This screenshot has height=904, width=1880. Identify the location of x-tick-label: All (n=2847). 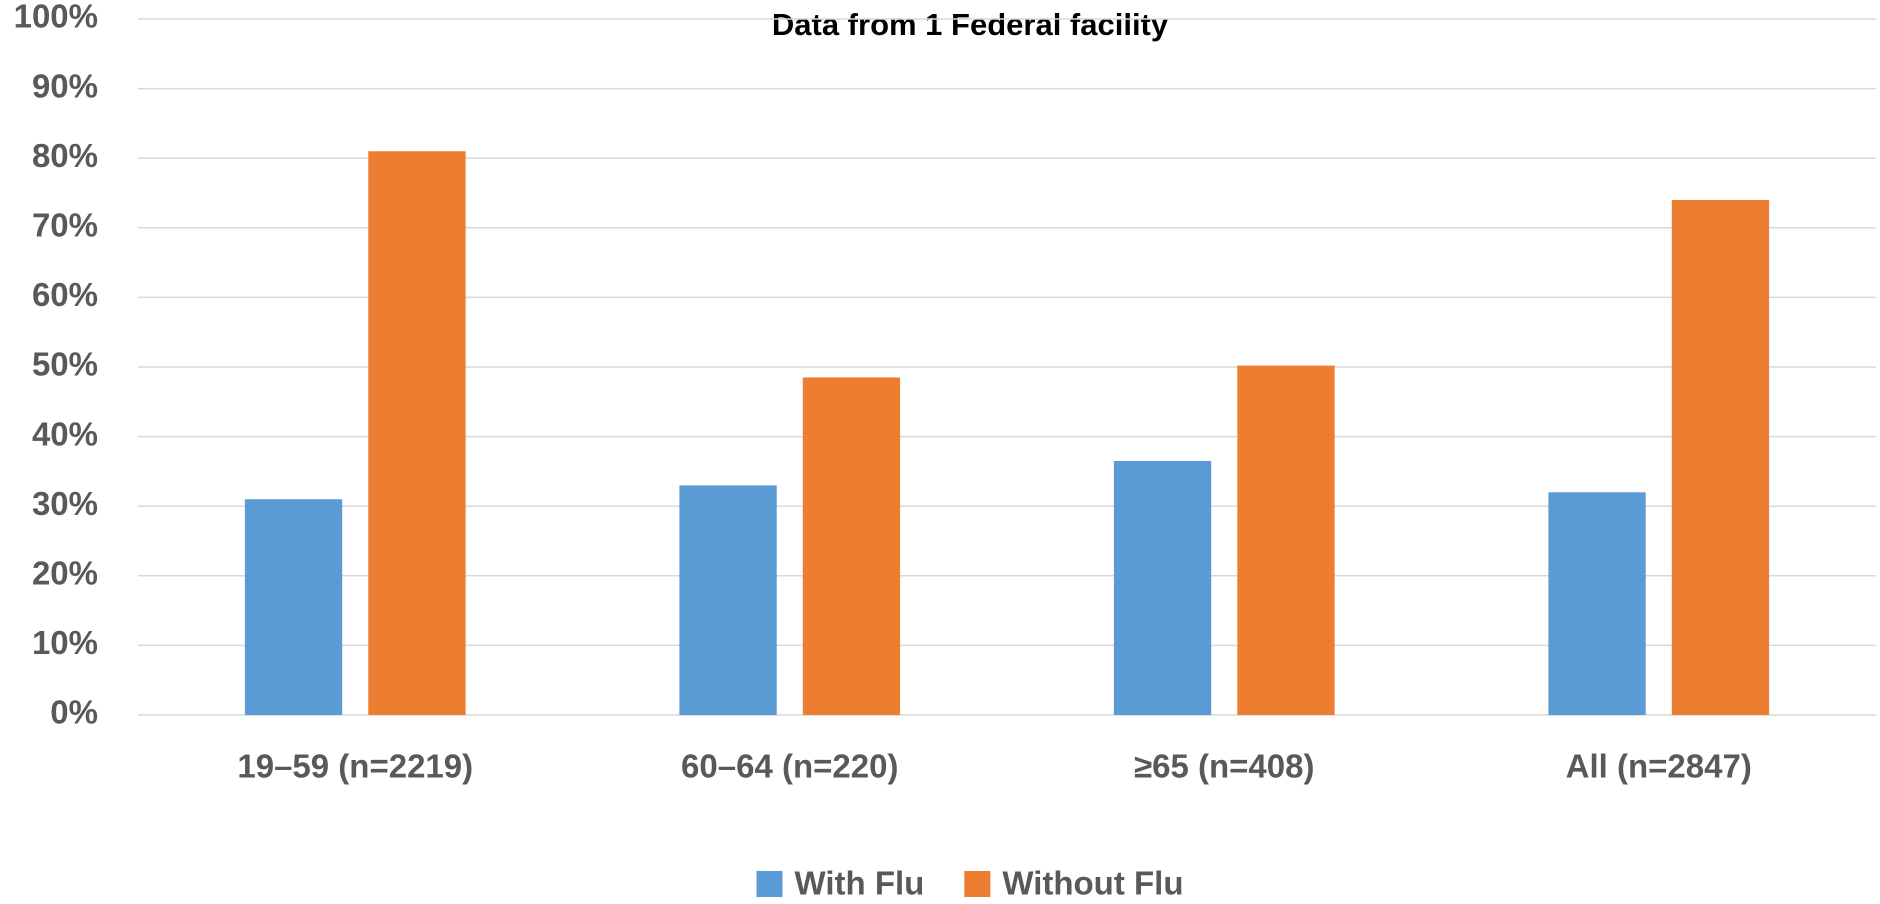
(1659, 766).